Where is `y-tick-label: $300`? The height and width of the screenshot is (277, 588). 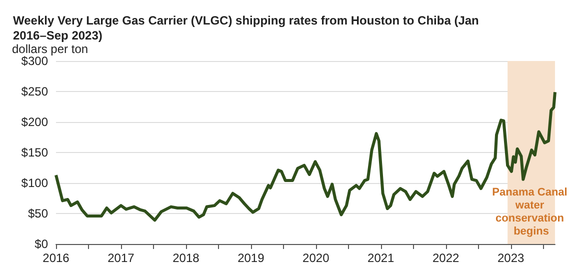 y-tick-label: $300 is located at coordinates (34, 61).